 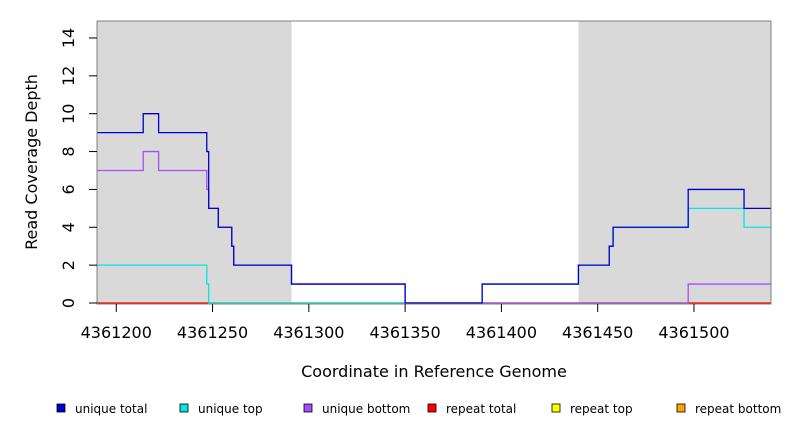 I want to click on legend-item: unique bottom, so click(x=356, y=409).